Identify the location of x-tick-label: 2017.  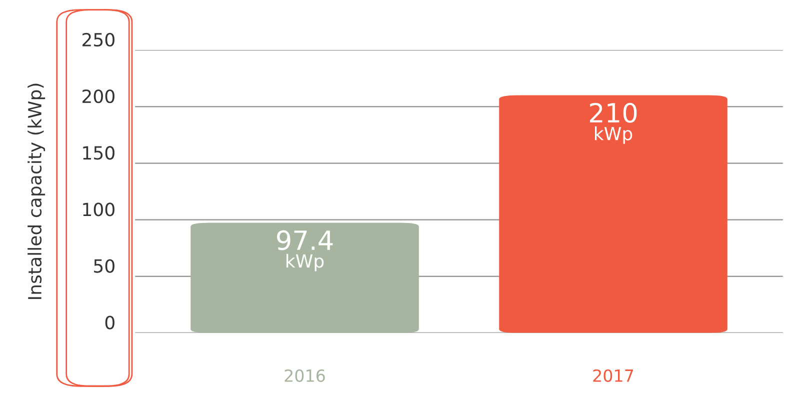
(613, 375).